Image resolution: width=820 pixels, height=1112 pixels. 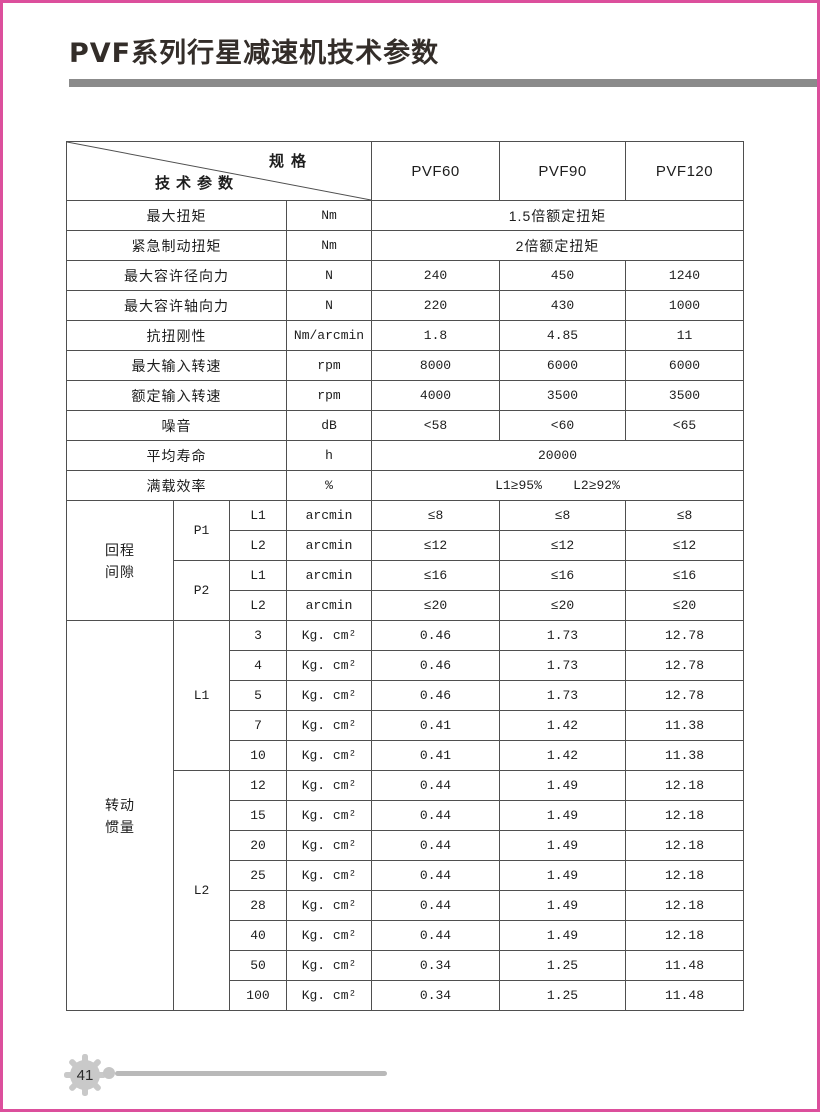 What do you see at coordinates (219, 171) in the screenshot?
I see `corner-cell: 规格 技术参数` at bounding box center [219, 171].